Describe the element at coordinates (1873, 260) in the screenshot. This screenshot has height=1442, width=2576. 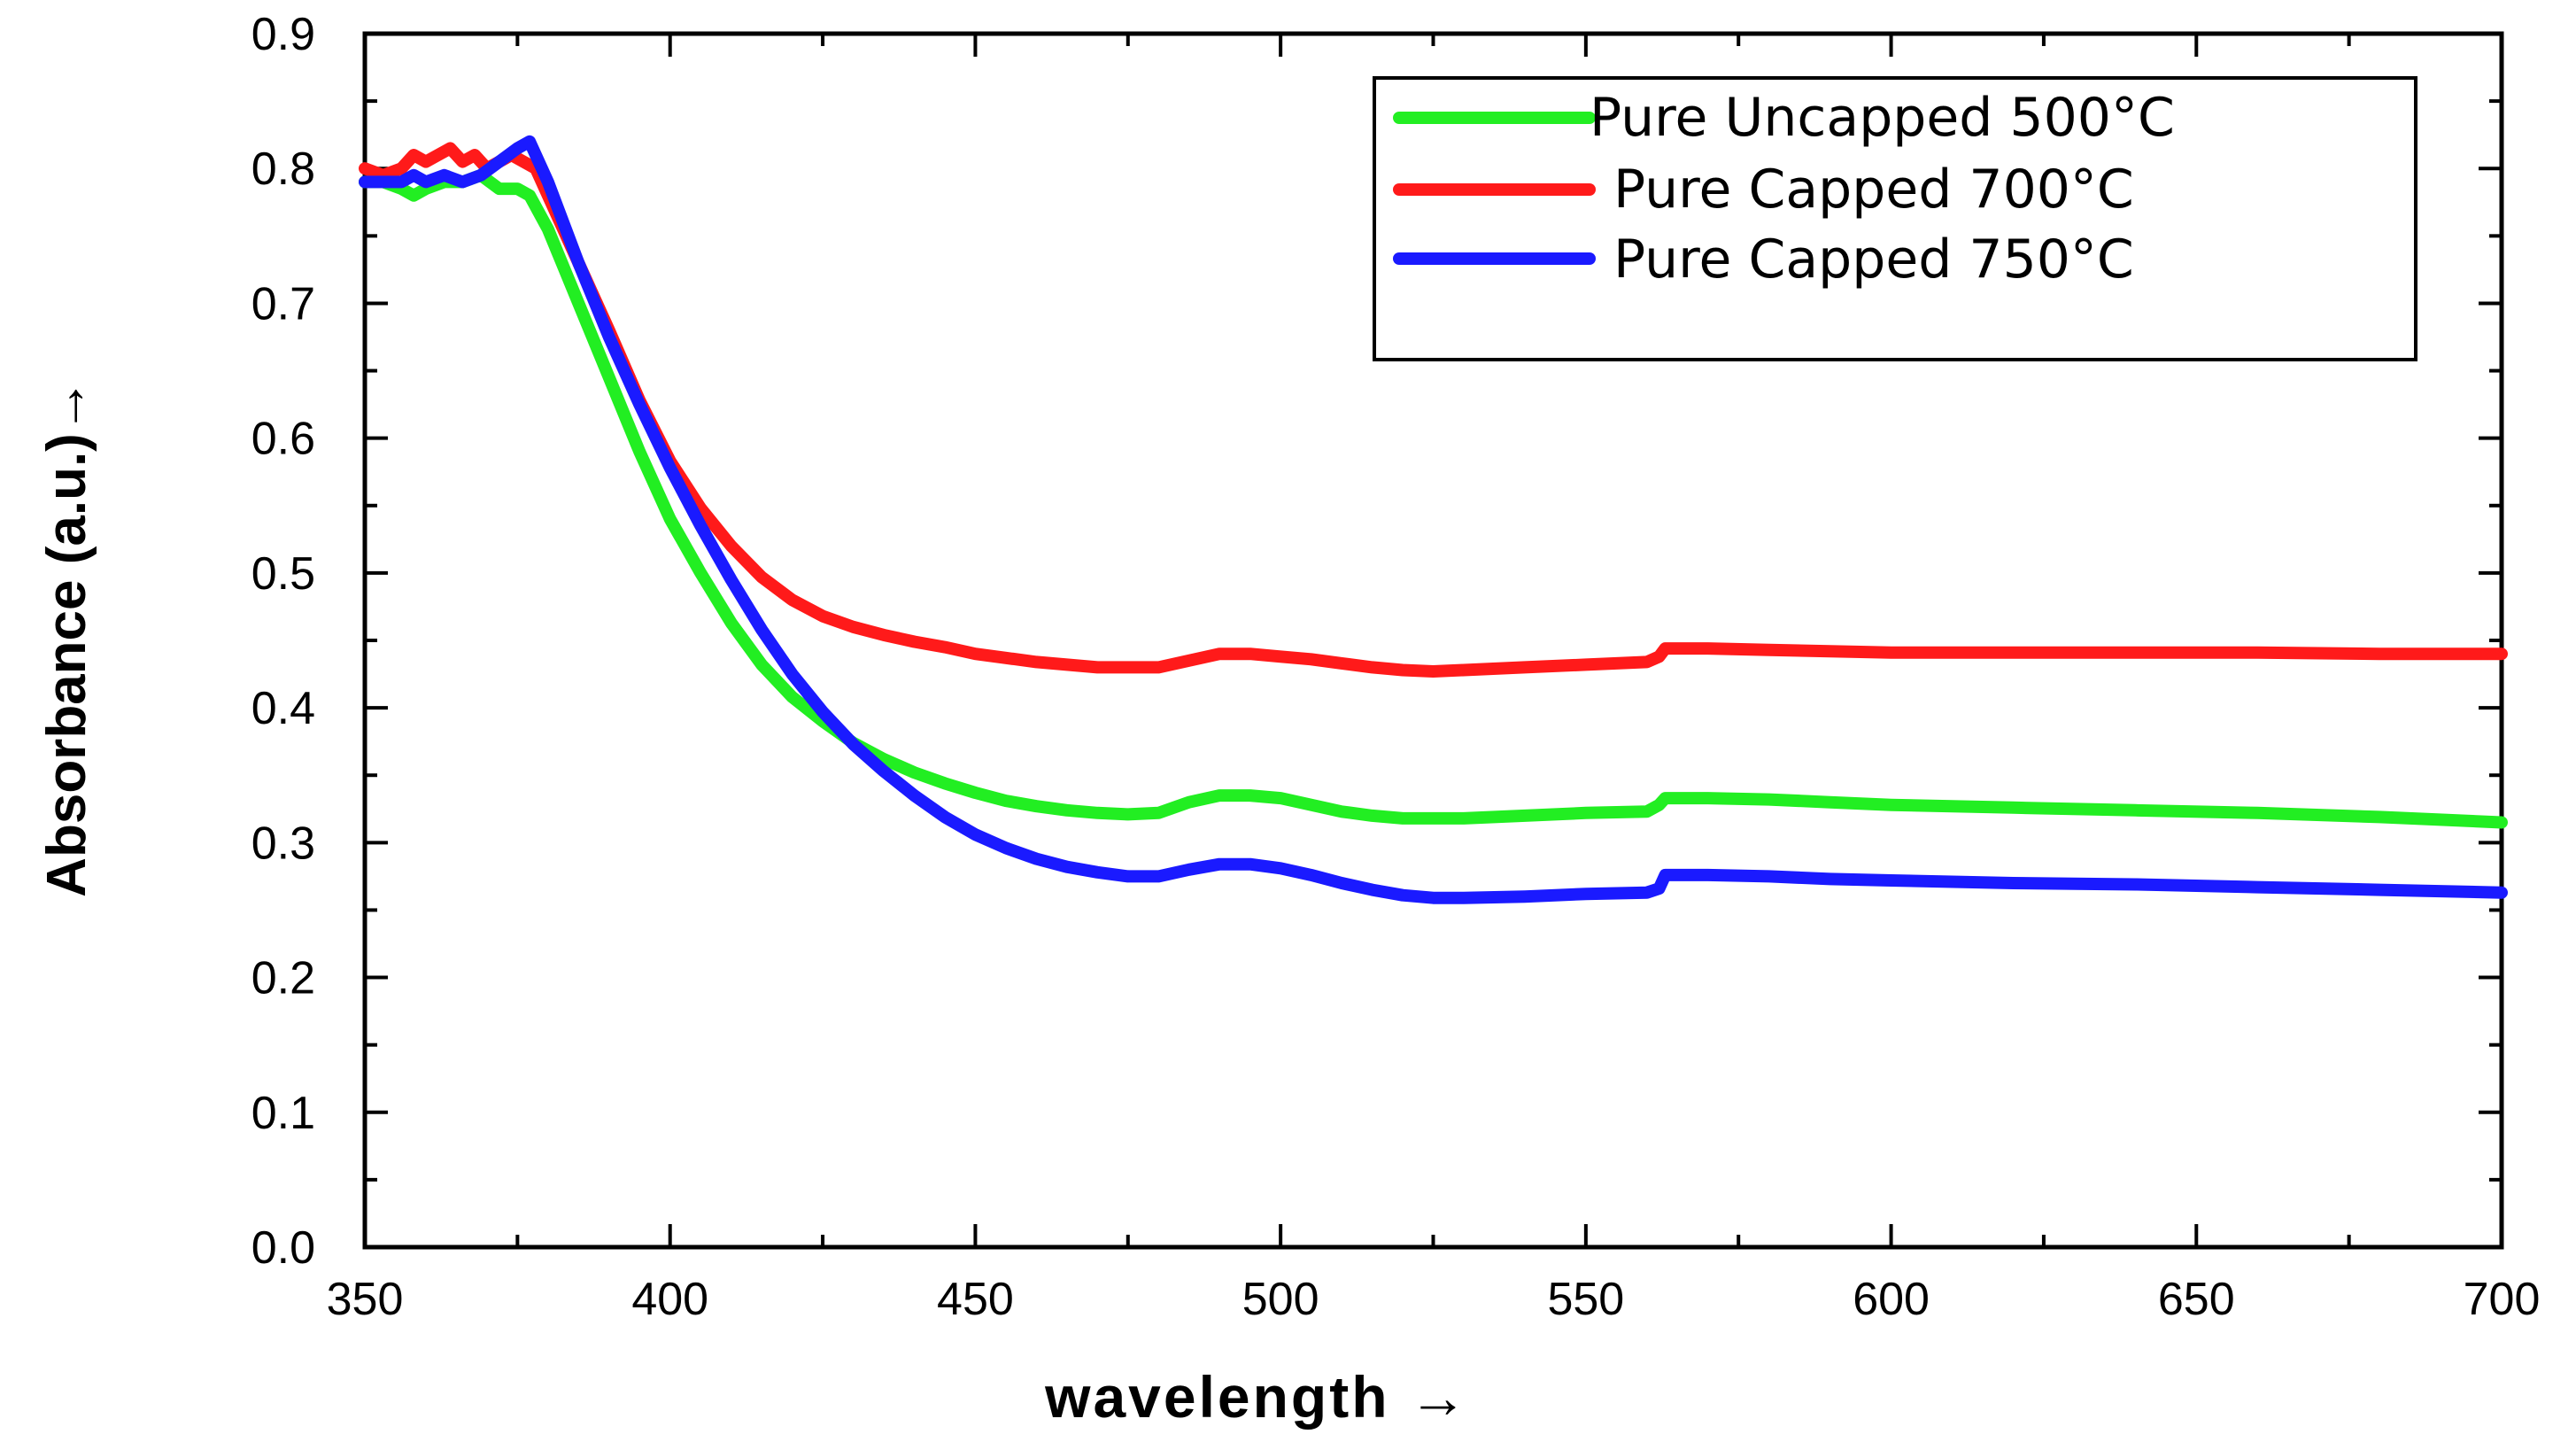
I see `legend-label-capped-750: Pure Capped 750°C` at that location.